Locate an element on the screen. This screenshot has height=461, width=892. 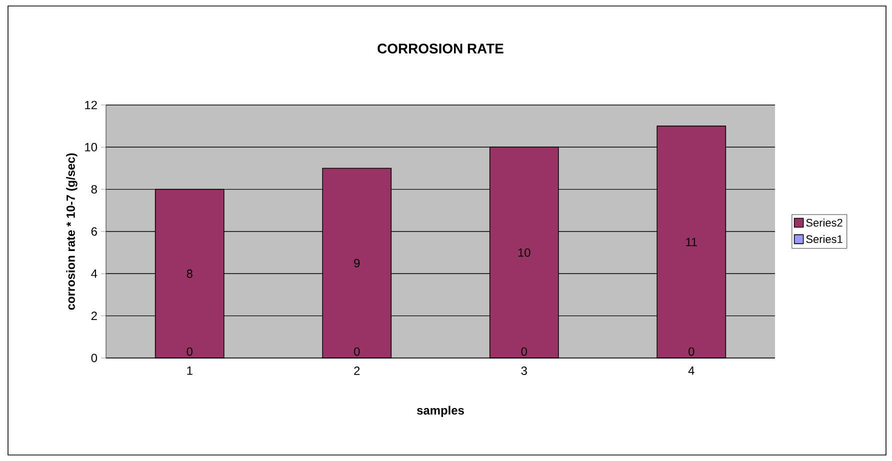
legend-label: Series2 is located at coordinates (824, 222).